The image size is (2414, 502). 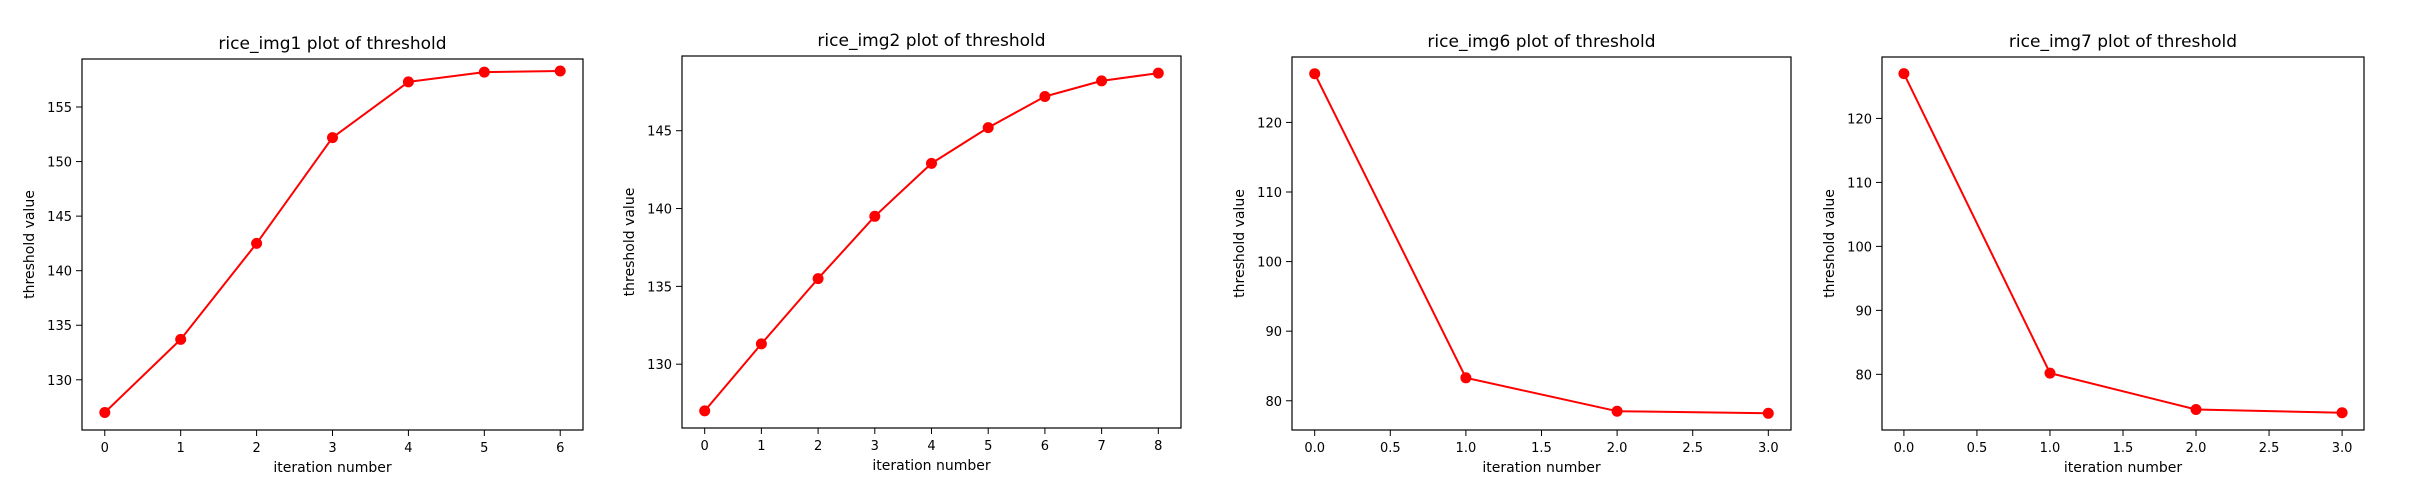 I want to click on y-tick-label: 150, so click(x=59, y=163).